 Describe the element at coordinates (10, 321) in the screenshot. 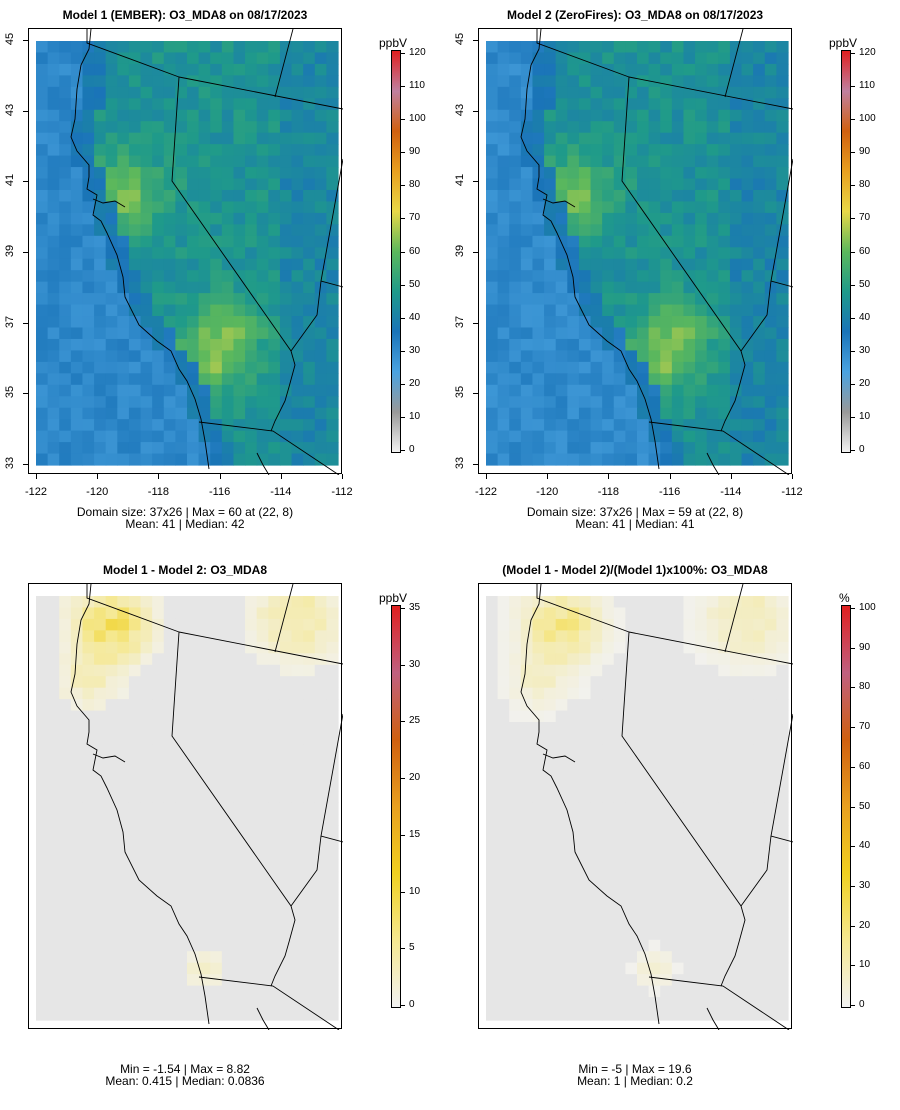

I see `y-tick-label: 37` at that location.